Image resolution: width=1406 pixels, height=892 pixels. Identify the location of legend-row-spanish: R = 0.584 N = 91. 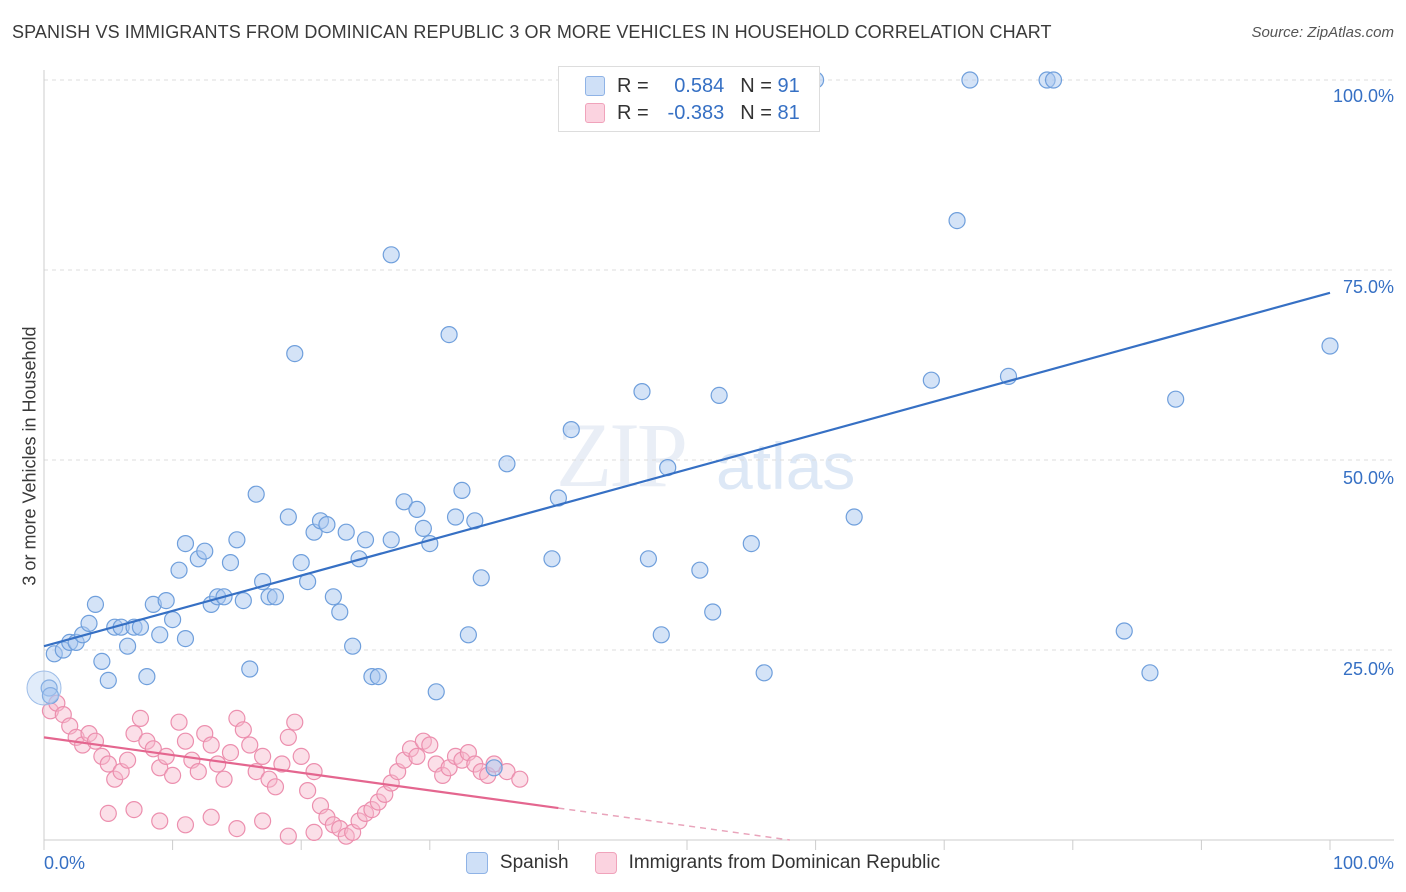
(692, 86).